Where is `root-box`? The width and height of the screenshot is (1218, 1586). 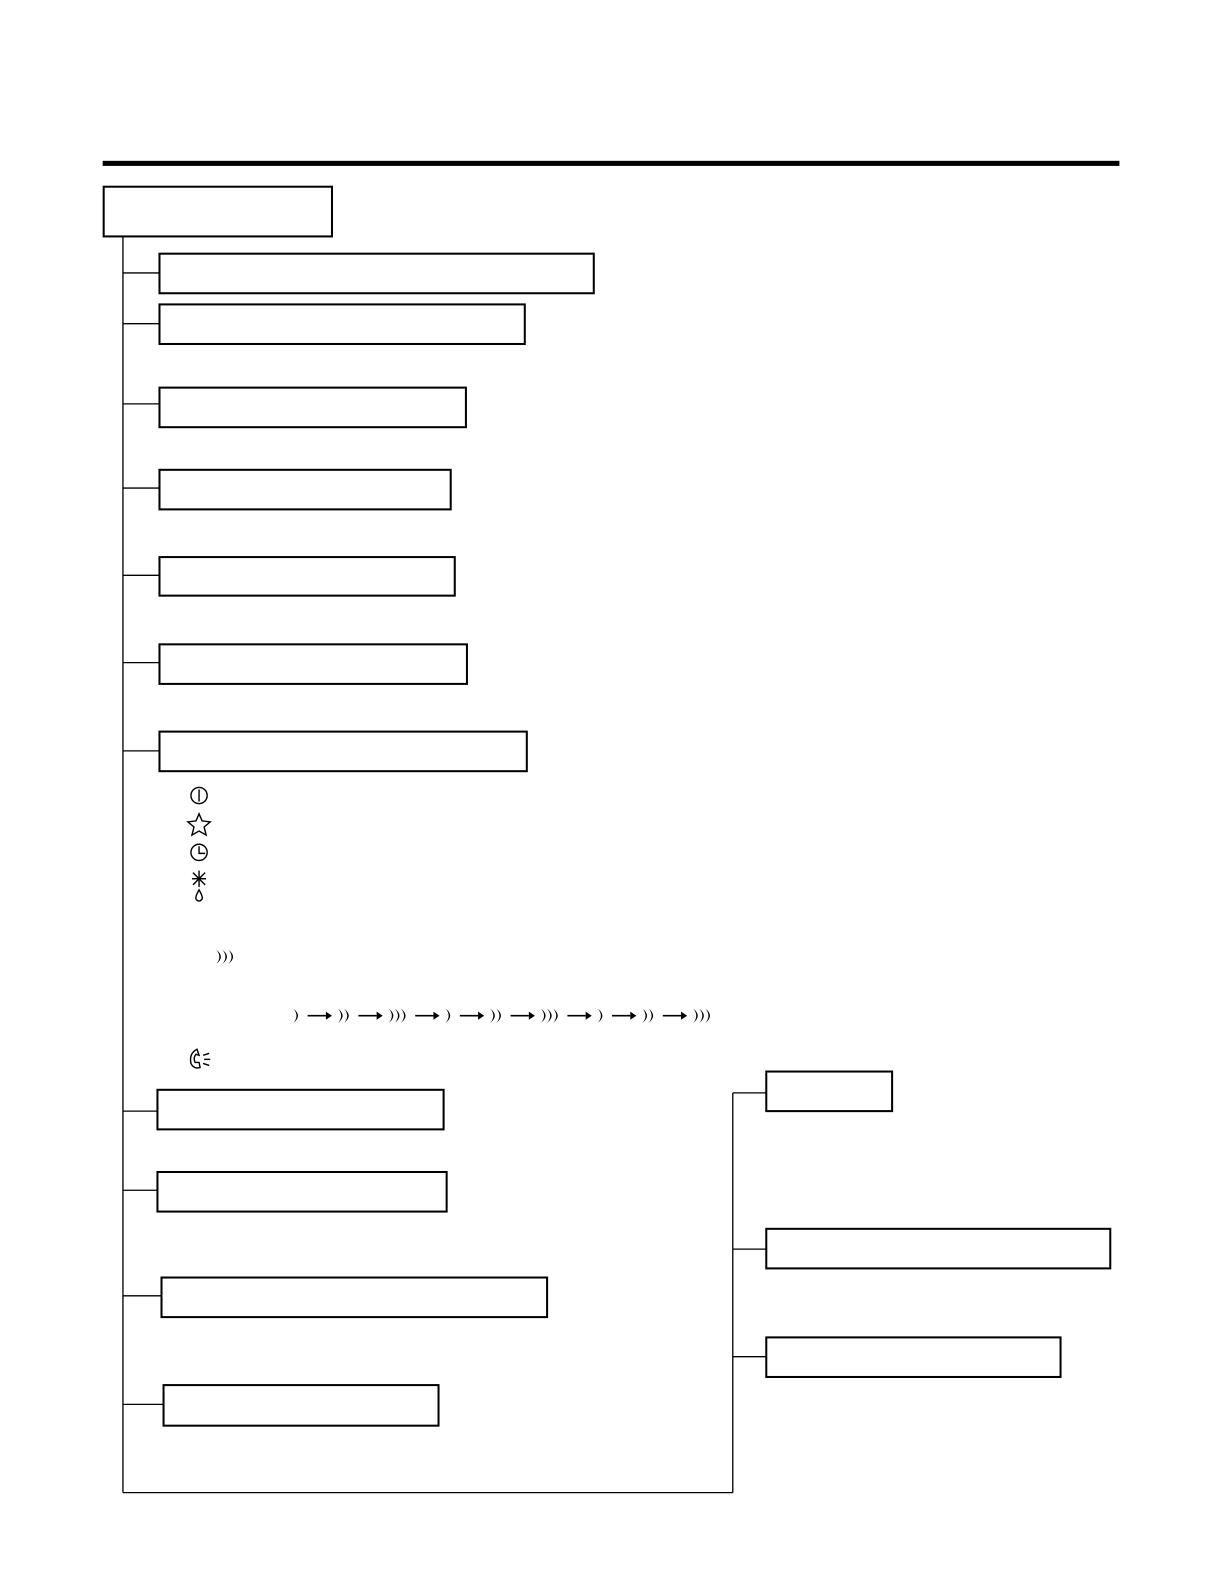 root-box is located at coordinates (217, 211).